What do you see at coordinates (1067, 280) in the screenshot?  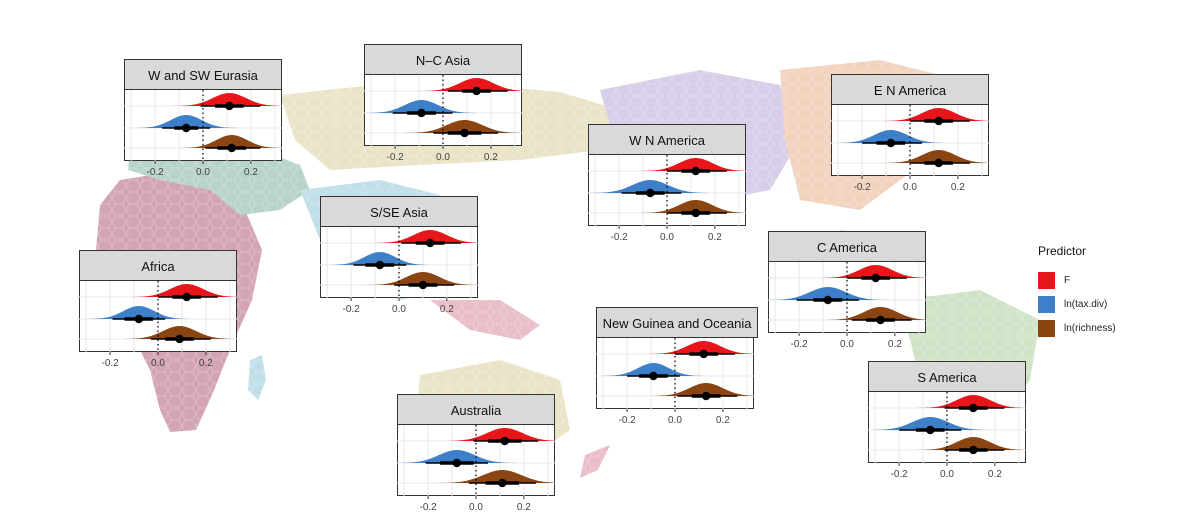 I see `legend-label-f: F` at bounding box center [1067, 280].